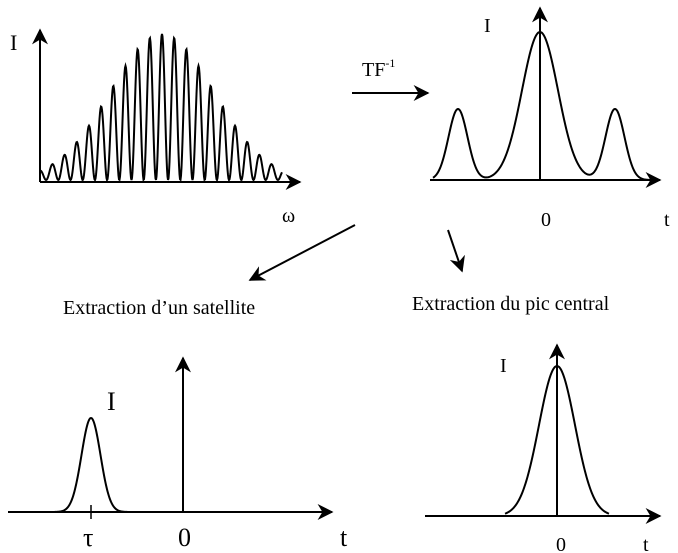 The image size is (678, 553). What do you see at coordinates (91, 464) in the screenshot?
I see `satellite-peak-curve` at bounding box center [91, 464].